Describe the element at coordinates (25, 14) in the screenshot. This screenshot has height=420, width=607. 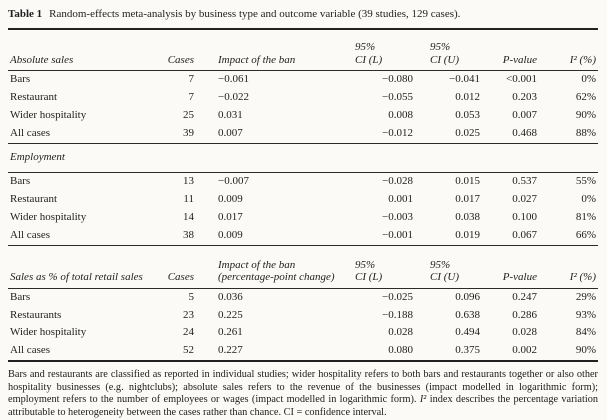
I see `table-number: Table 1` at that location.